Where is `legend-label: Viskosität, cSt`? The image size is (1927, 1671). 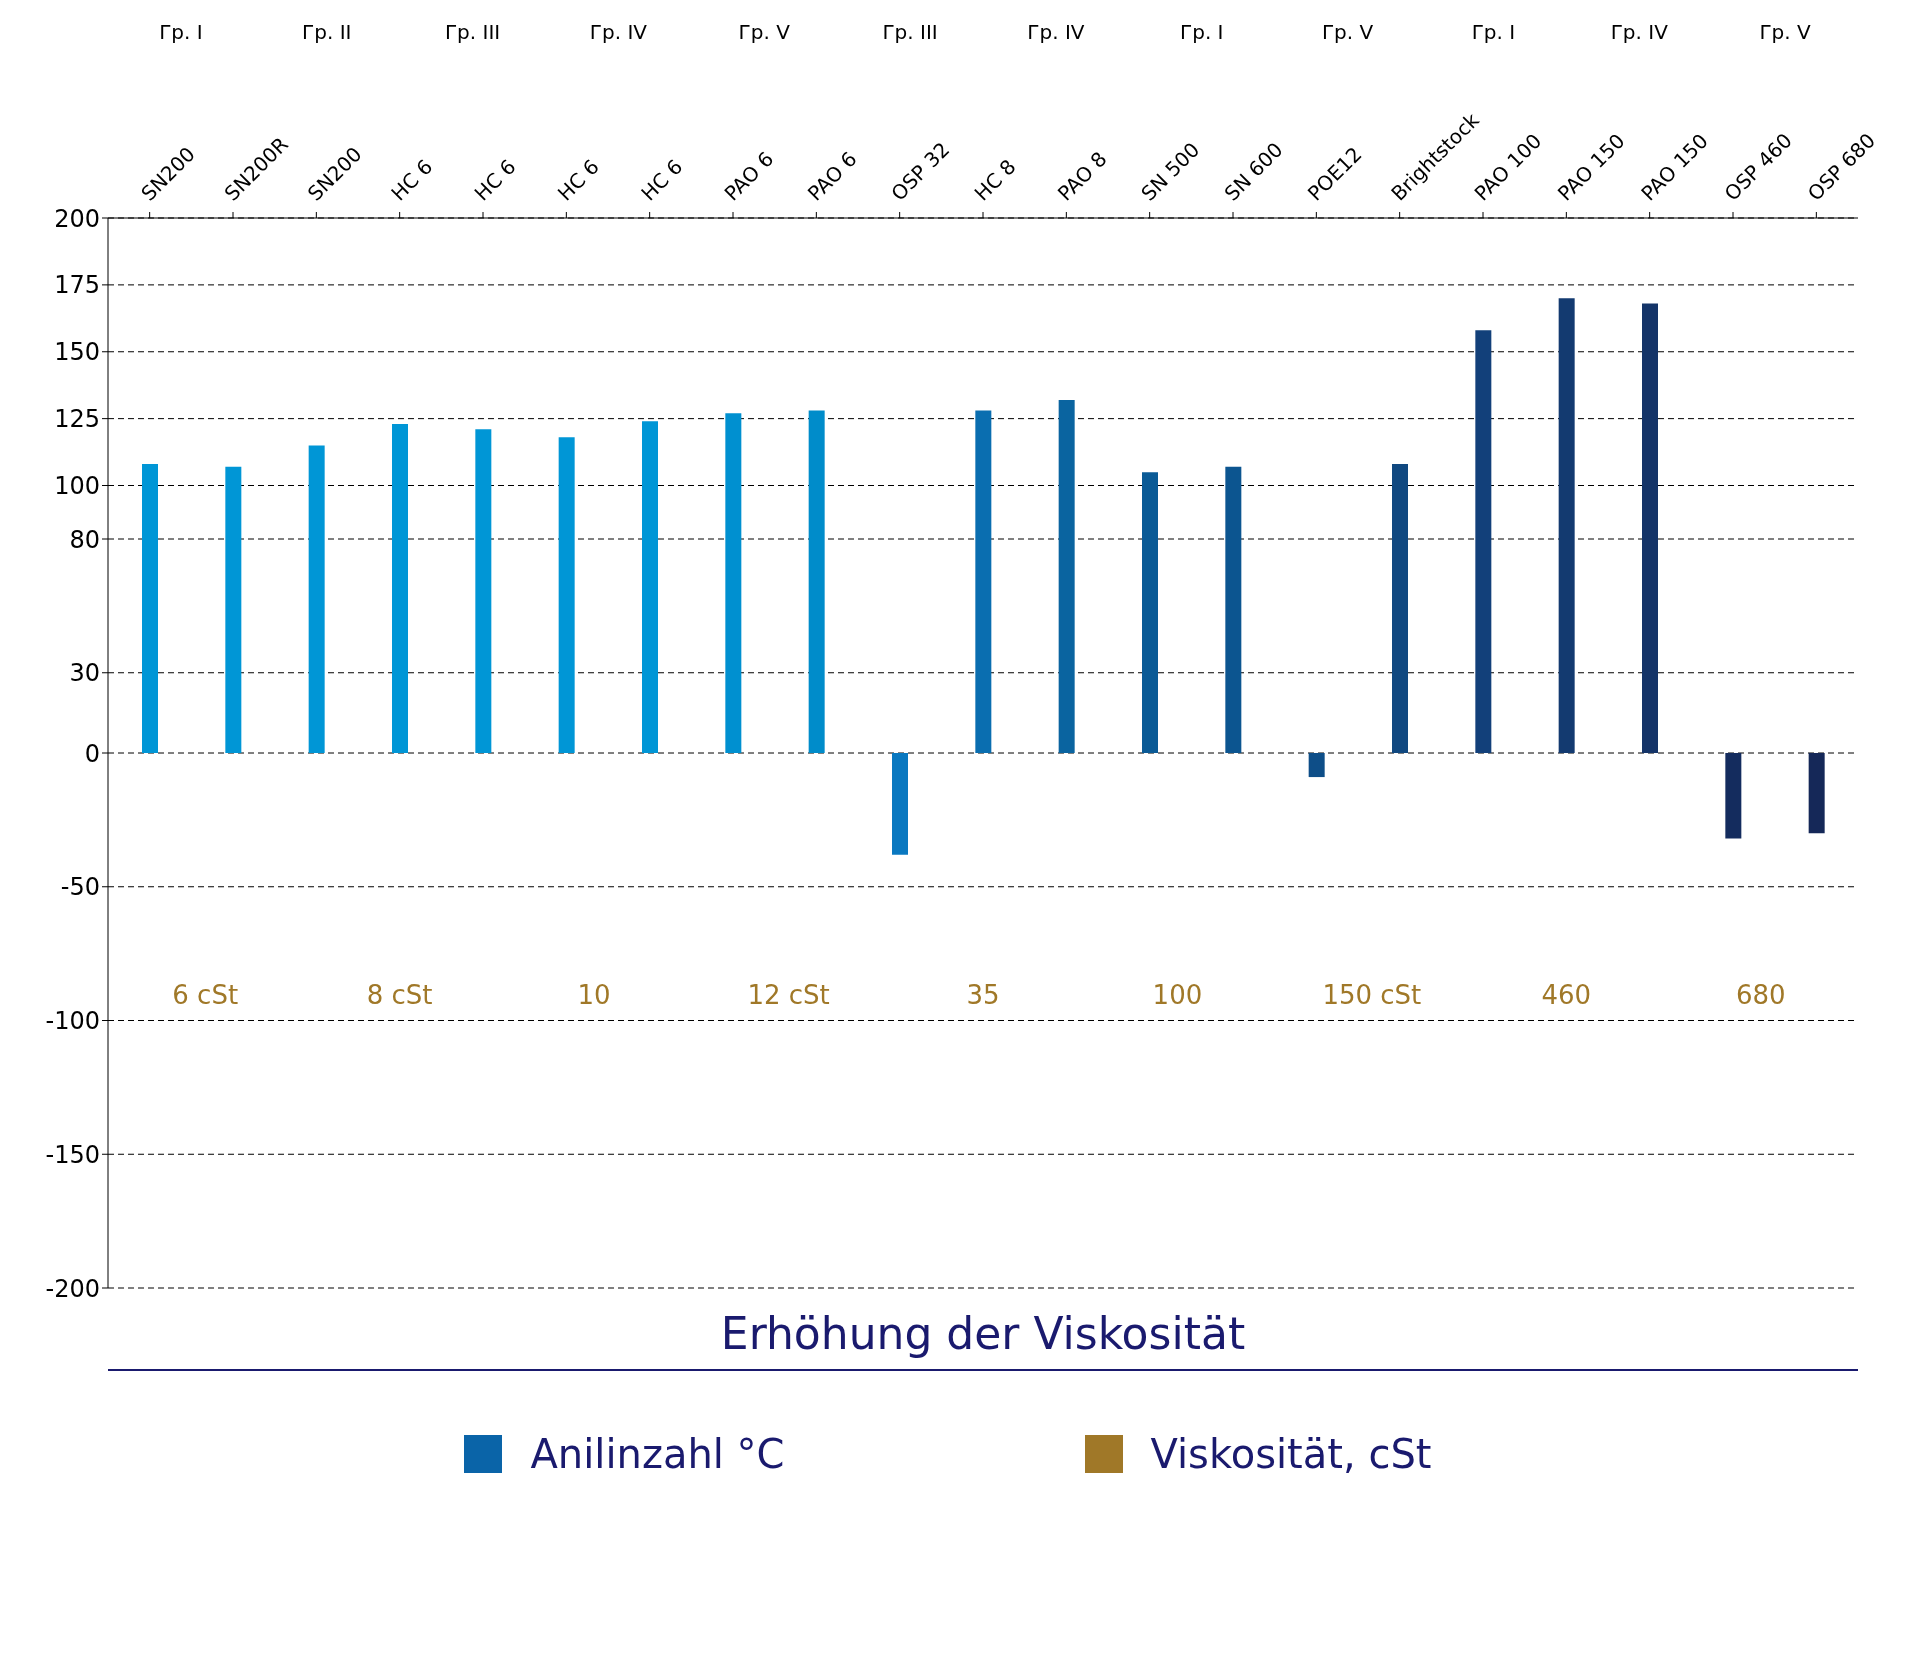 legend-label: Viskosität, cSt is located at coordinates (1291, 1454).